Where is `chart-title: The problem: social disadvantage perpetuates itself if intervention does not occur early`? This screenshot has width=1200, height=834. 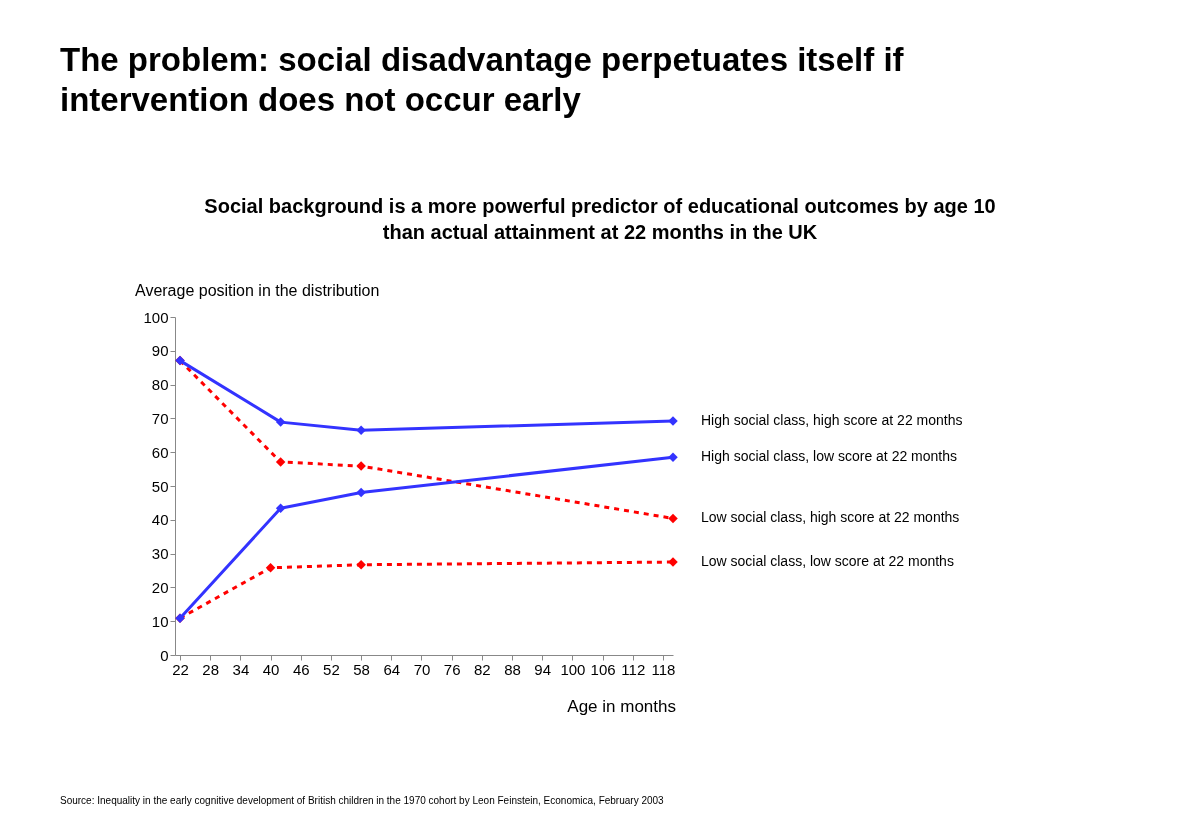
chart-title: The problem: social disadvantage perpetuates itself if intervention does not occur early is located at coordinates (482, 79).